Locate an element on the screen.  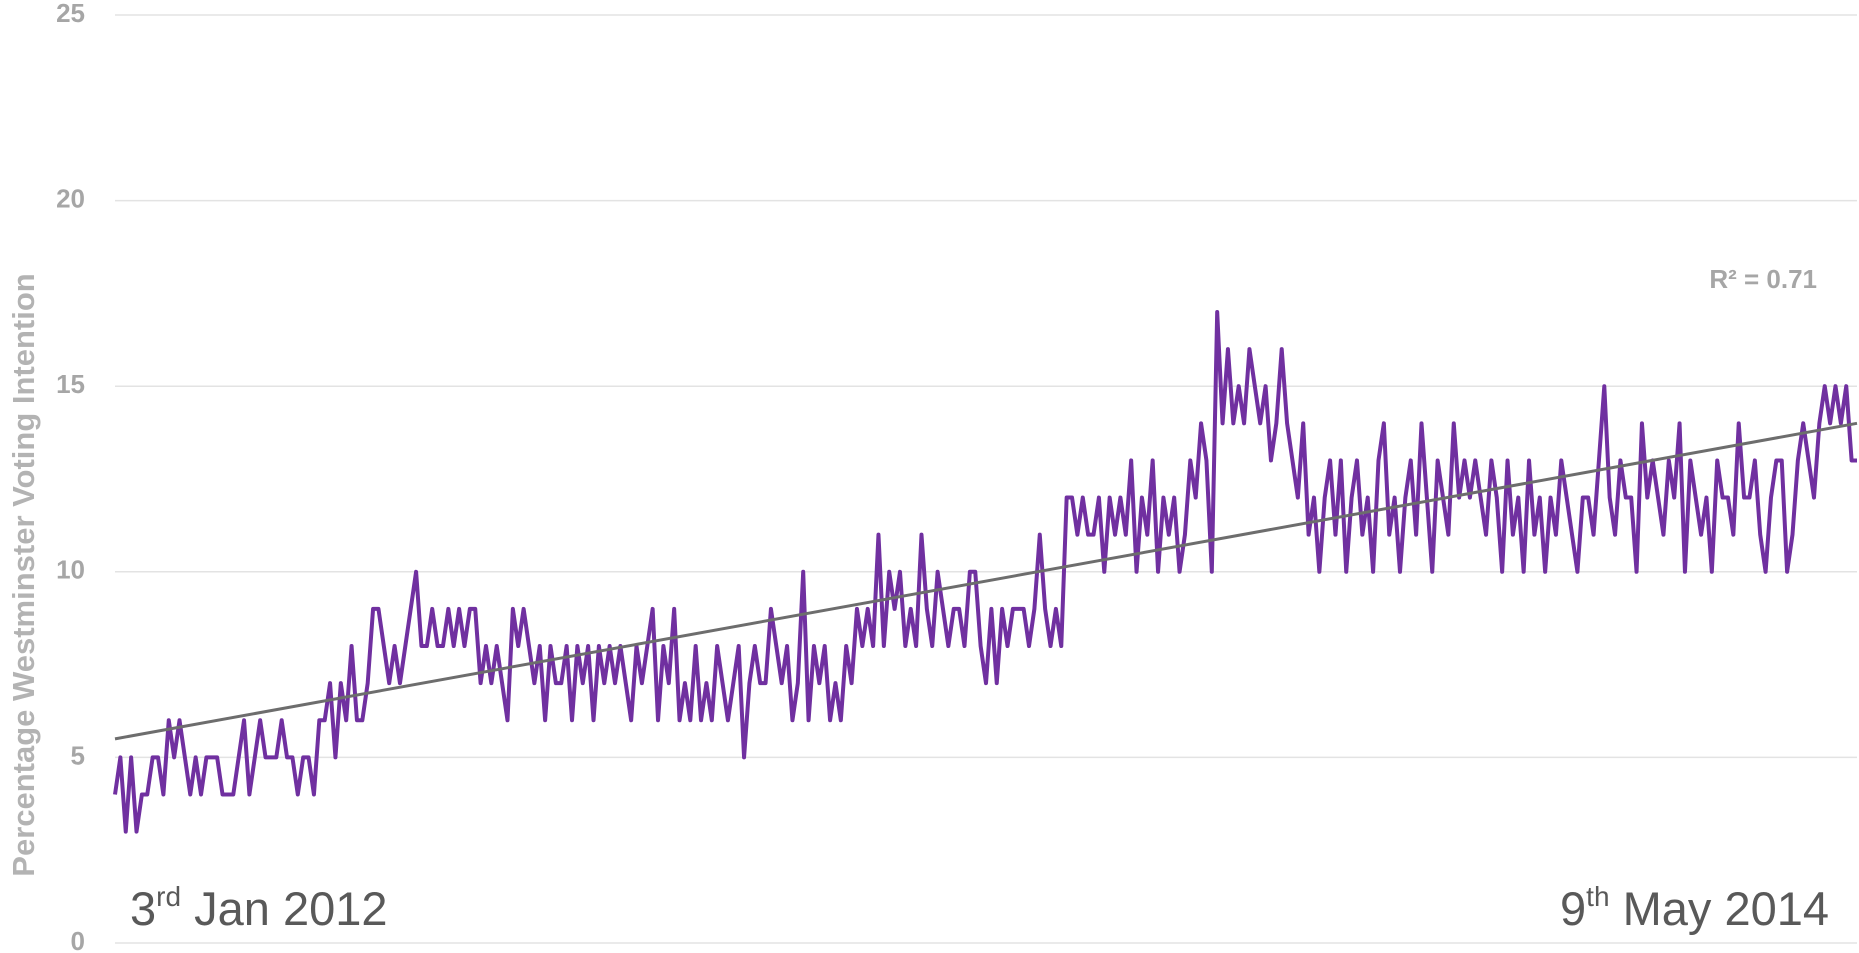
date-day: 9 is located at coordinates (1573, 908).